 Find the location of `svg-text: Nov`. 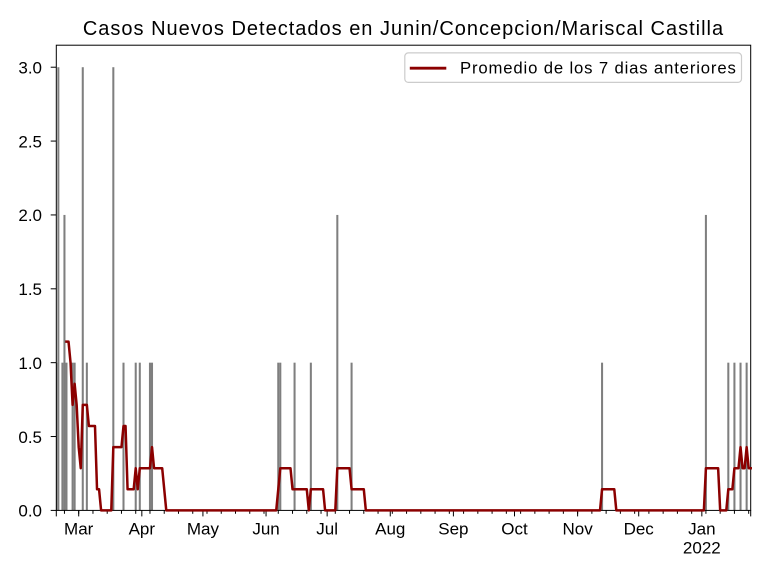

svg-text: Nov is located at coordinates (578, 528).